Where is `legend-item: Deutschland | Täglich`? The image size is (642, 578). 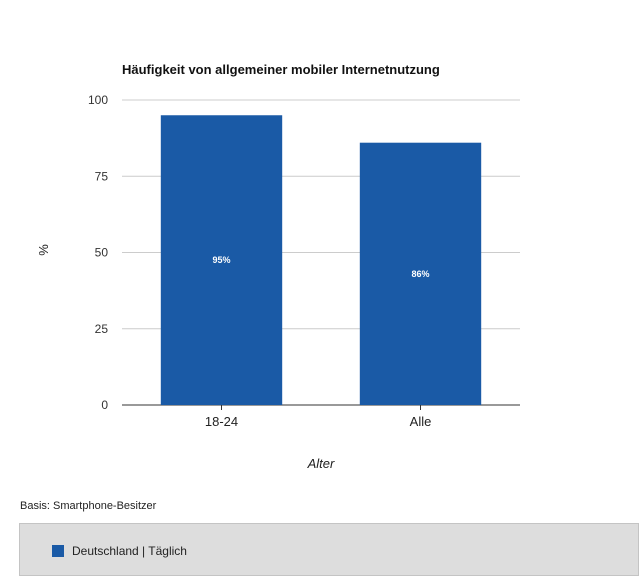 legend-item: Deutschland | Täglich is located at coordinates (119, 551).